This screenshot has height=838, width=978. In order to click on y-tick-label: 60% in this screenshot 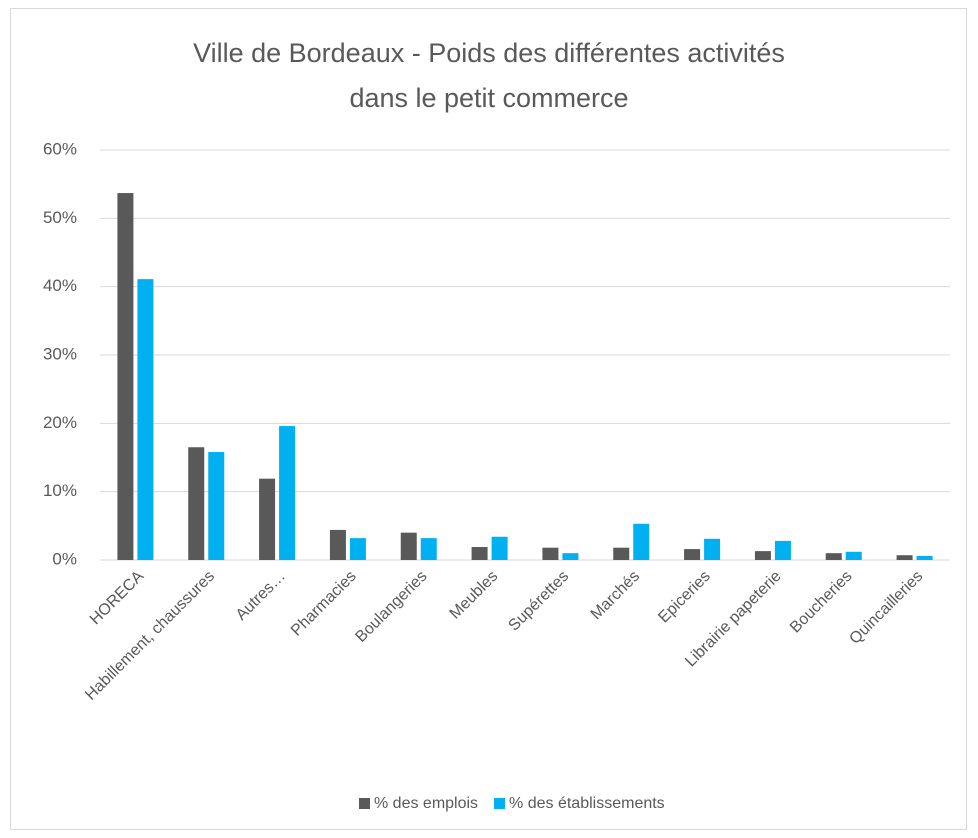, I will do `click(60, 148)`.